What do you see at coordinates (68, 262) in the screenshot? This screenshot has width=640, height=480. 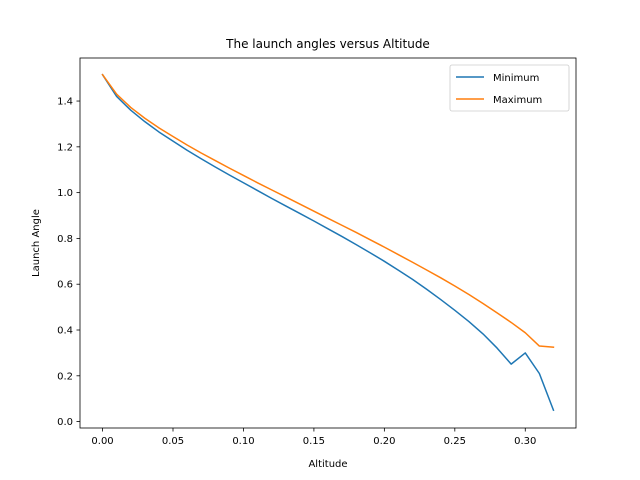 I see `y-axis-ticks: 0.0 0.2 0.4 0.6 0.8 1.0 1.2 1.4` at bounding box center [68, 262].